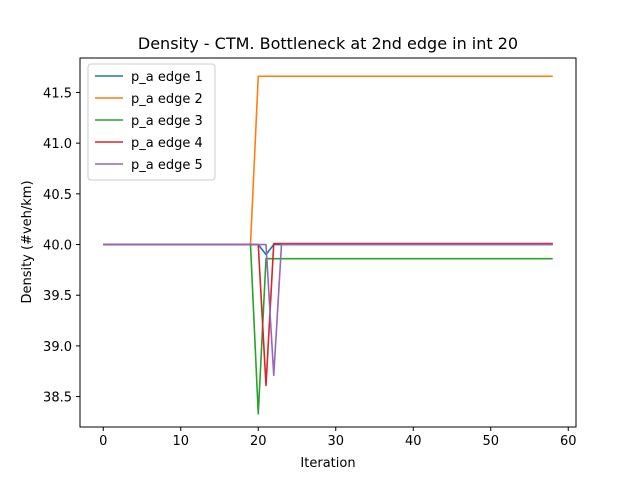  Describe the element at coordinates (57, 347) in the screenshot. I see `y-tick-label: 39.0` at that location.